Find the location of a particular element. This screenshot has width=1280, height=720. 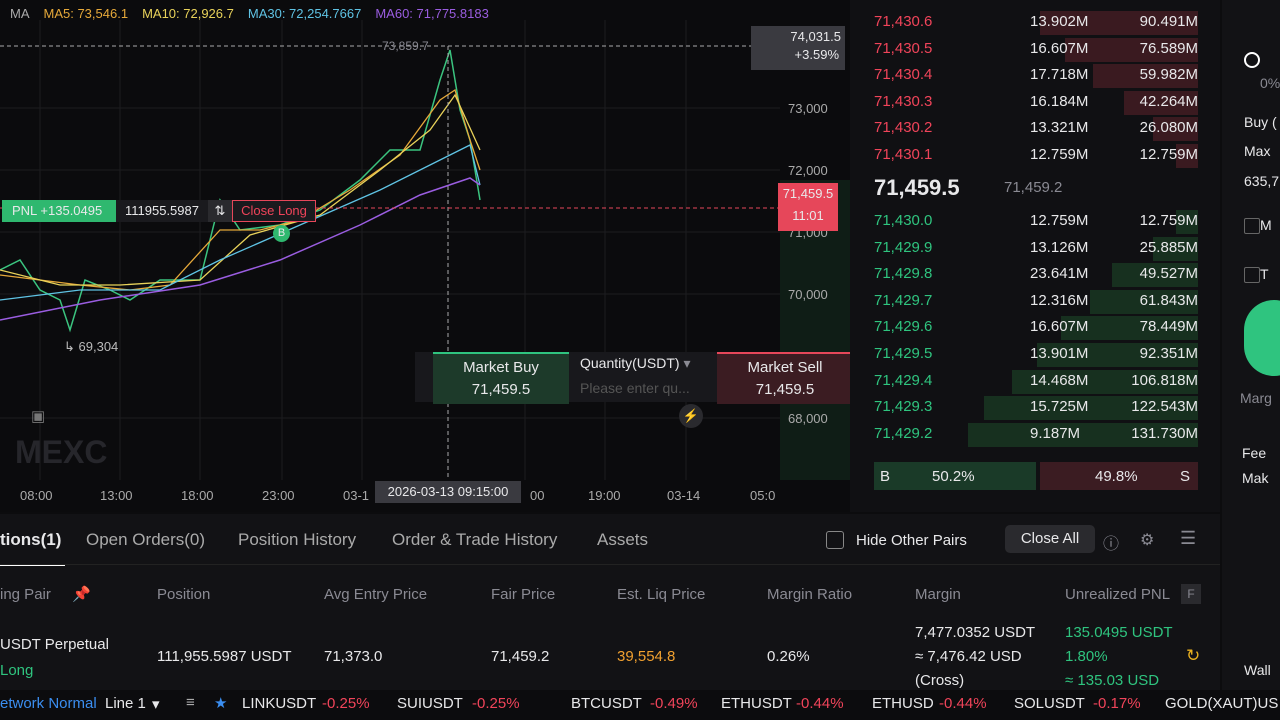

side-text: 635,7 is located at coordinates (1262, 181).